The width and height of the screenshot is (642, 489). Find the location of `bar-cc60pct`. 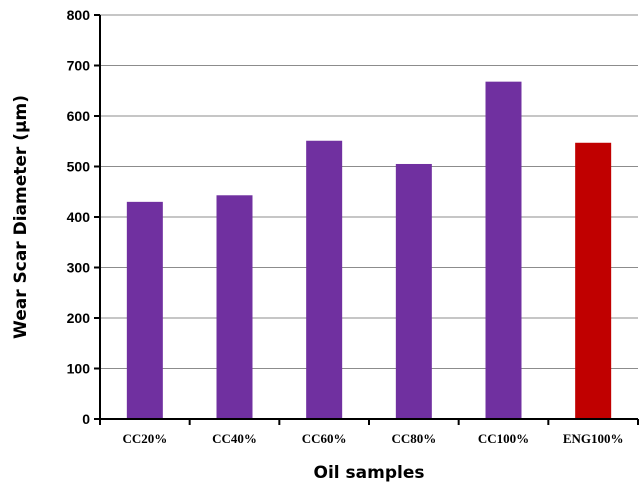

bar-cc60pct is located at coordinates (324, 279).